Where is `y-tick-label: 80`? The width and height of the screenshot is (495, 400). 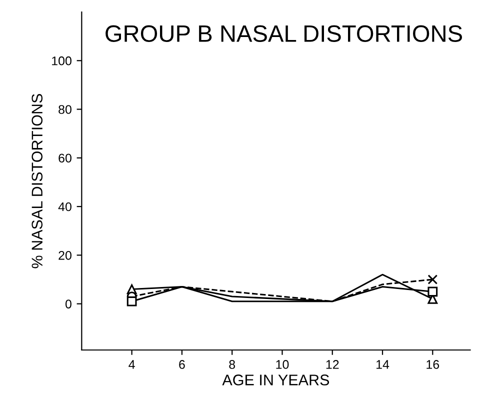 y-tick-label: 80 is located at coordinates (65, 109).